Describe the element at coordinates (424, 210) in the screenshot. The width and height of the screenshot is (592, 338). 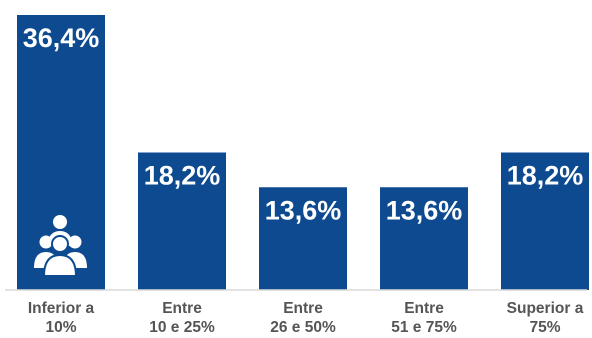
I see `value-label-4: 13,6%` at that location.